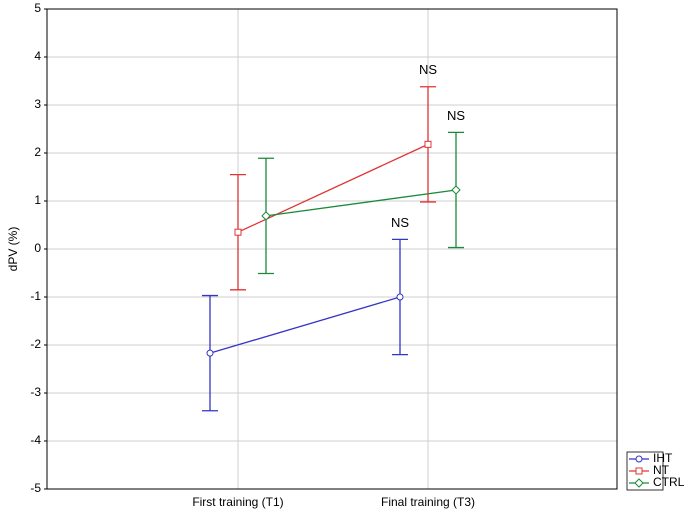 The height and width of the screenshot is (521, 699). Describe the element at coordinates (428, 502) in the screenshot. I see `x-tick-label: Final training (T3)` at that location.